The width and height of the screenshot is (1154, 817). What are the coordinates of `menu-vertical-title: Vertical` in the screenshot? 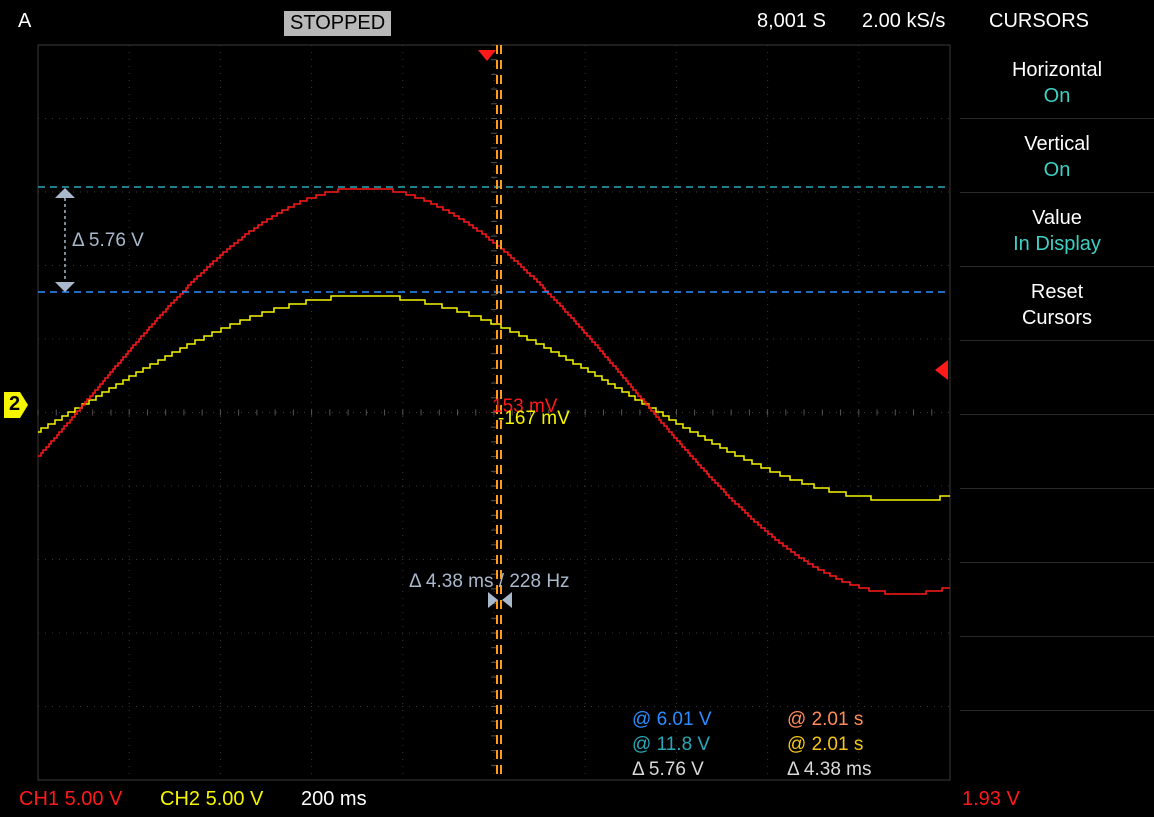 It's located at (1057, 144).